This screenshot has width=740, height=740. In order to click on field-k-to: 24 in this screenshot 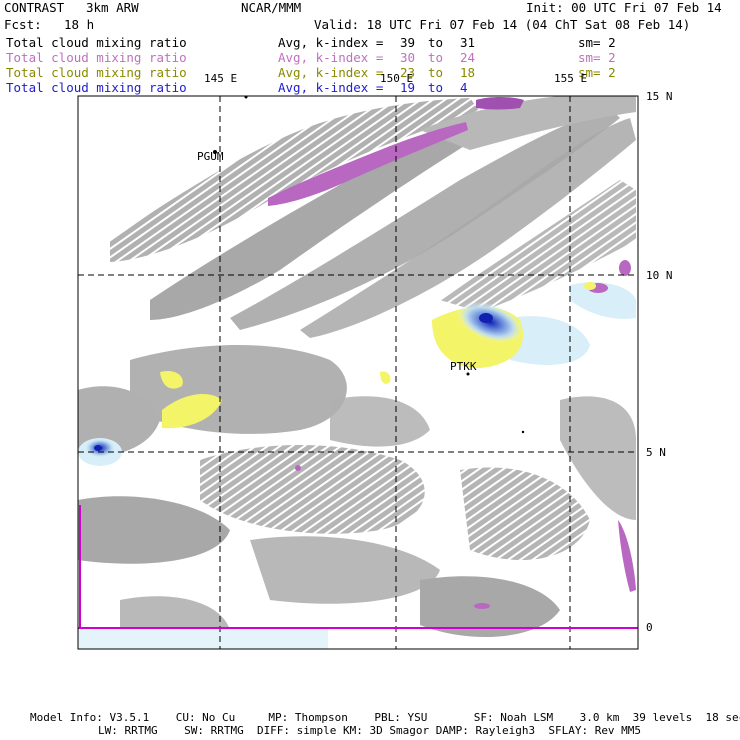, I will do `click(468, 57)`.